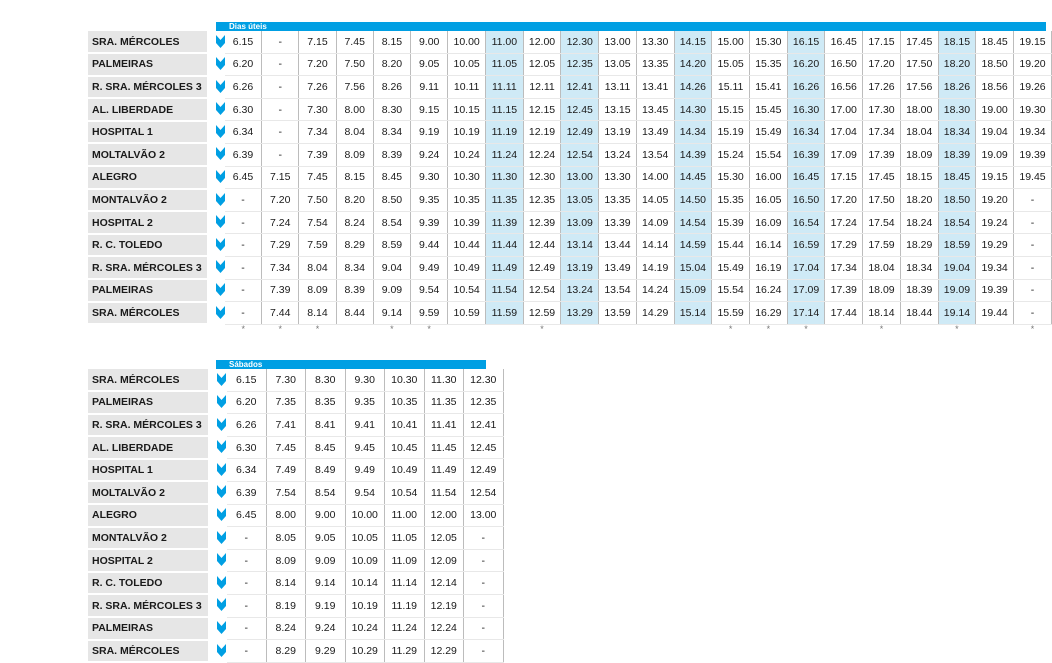  I want to click on time-cell: 11.49, so click(504, 268).